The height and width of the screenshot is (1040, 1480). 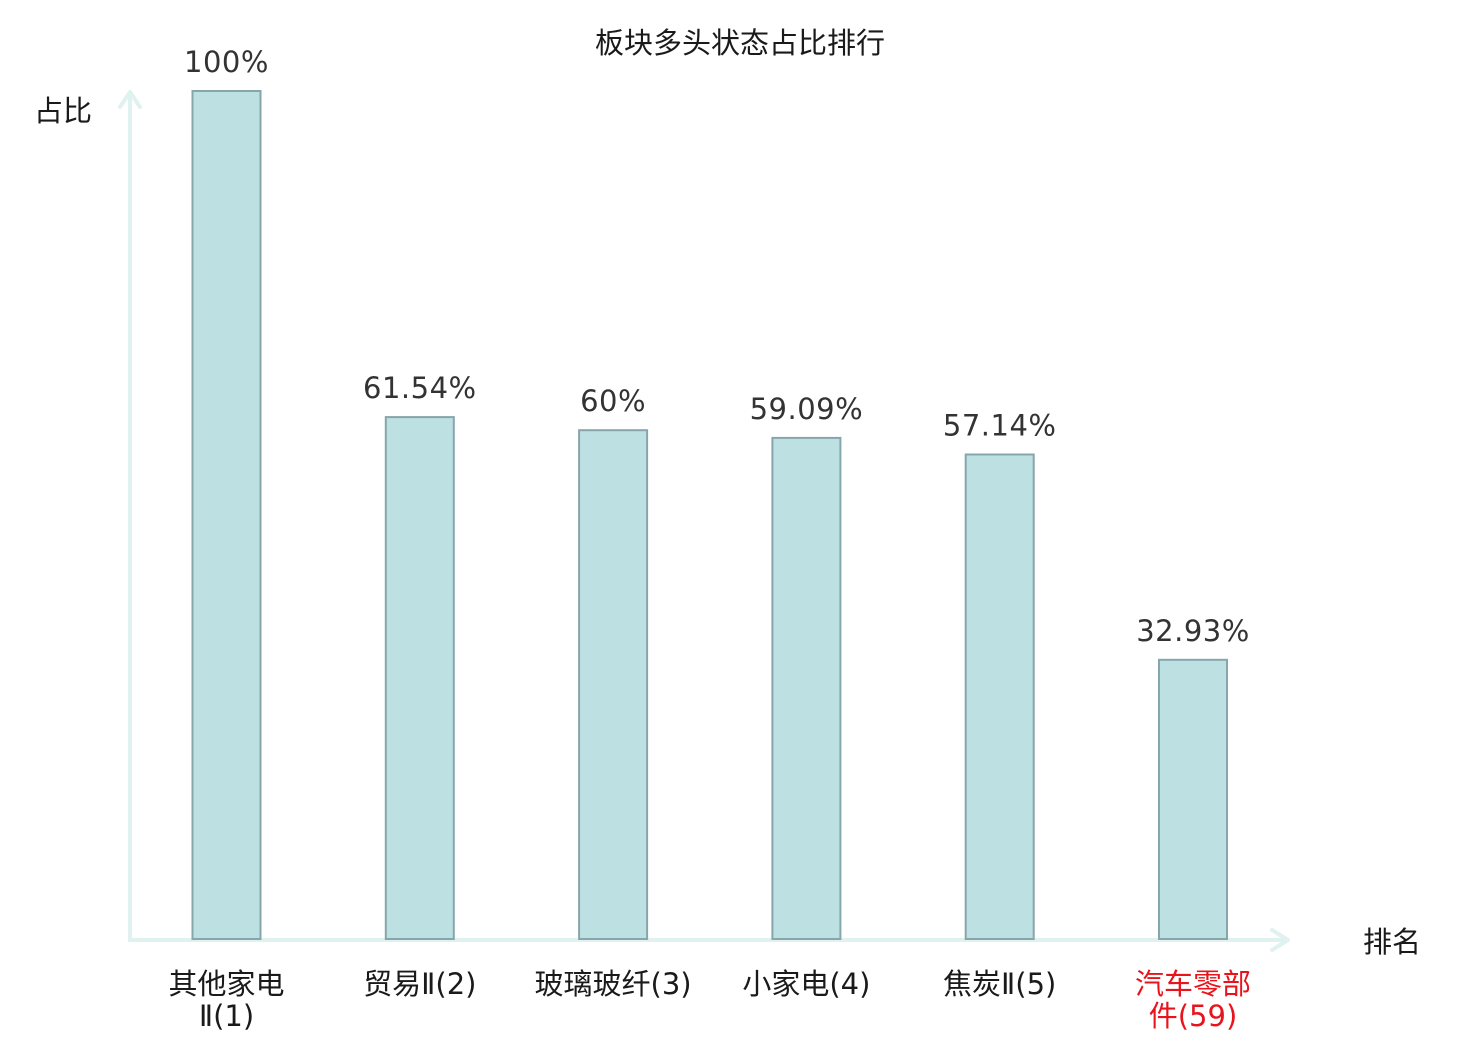 I want to click on x-axis-label: 排名, so click(x=1392, y=942).